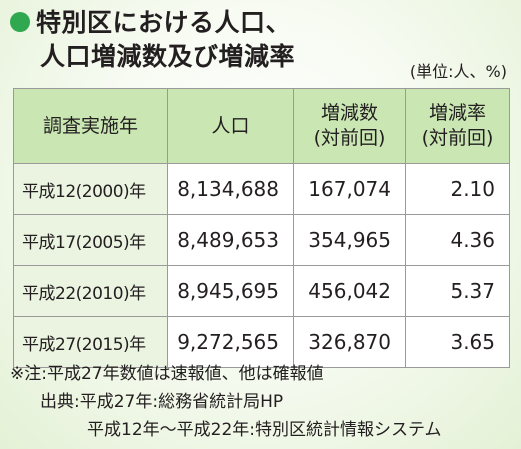 The width and height of the screenshot is (521, 449). Describe the element at coordinates (349, 126) in the screenshot. I see `header-change: 増減数 (対前回)` at that location.